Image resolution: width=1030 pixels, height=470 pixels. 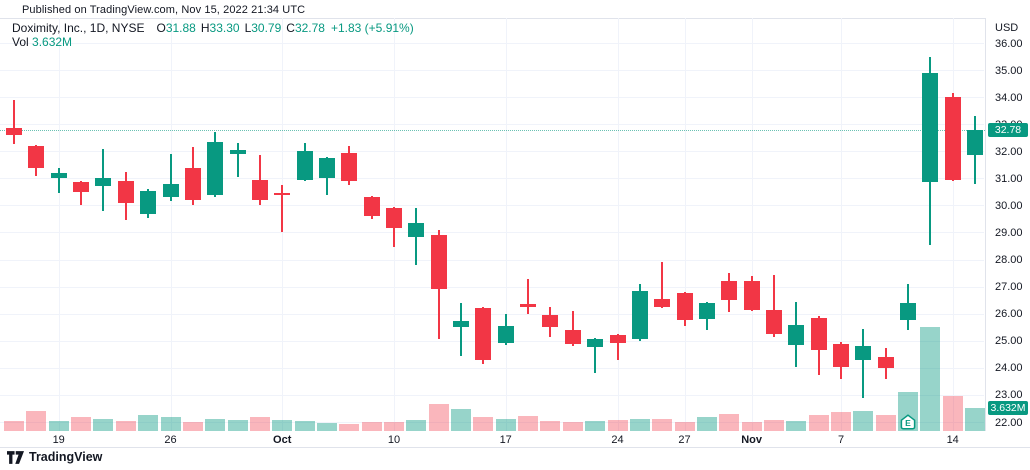 What do you see at coordinates (492, 131) in the screenshot?
I see `current-price-line` at bounding box center [492, 131].